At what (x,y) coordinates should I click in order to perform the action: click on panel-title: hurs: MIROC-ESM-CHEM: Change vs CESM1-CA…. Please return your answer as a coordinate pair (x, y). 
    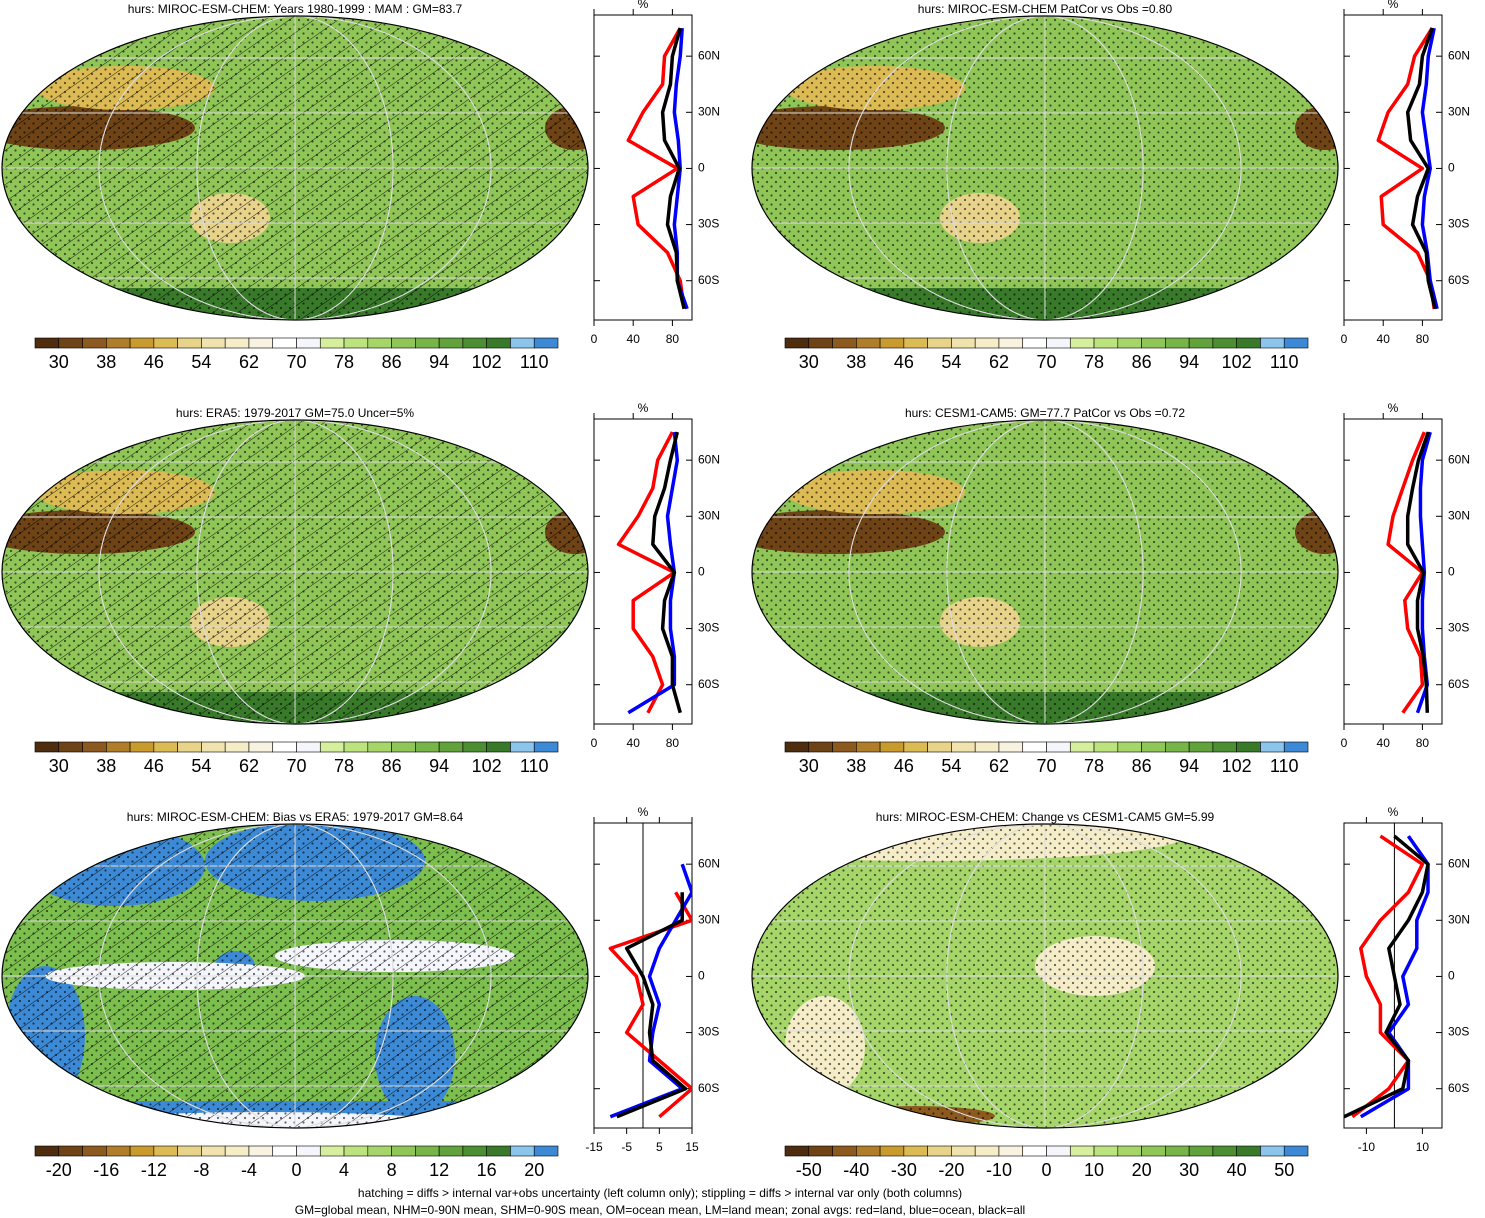
    Looking at the image, I should click on (1045, 817).